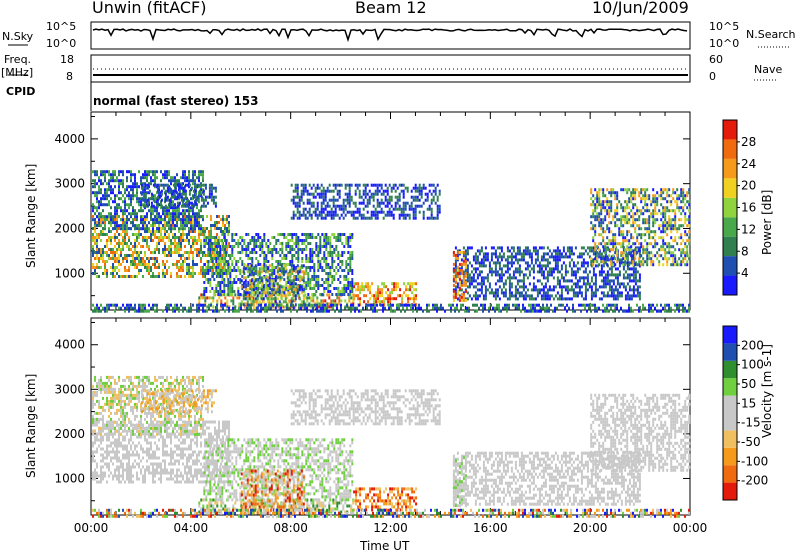 Image resolution: width=800 pixels, height=554 pixels. Describe the element at coordinates (730, 413) in the screenshot. I see `velocity-colorbar-frame` at that location.